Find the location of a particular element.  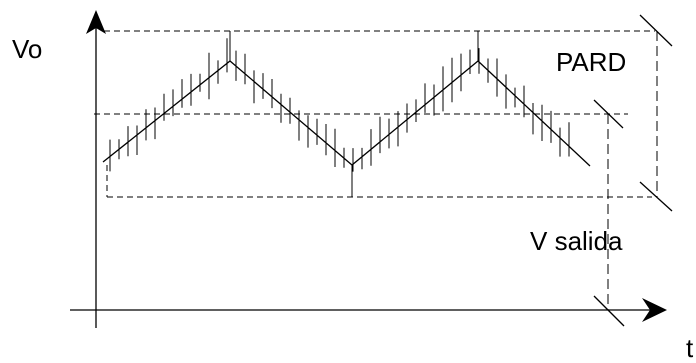

output-voltage-label: V salida is located at coordinates (576, 241).